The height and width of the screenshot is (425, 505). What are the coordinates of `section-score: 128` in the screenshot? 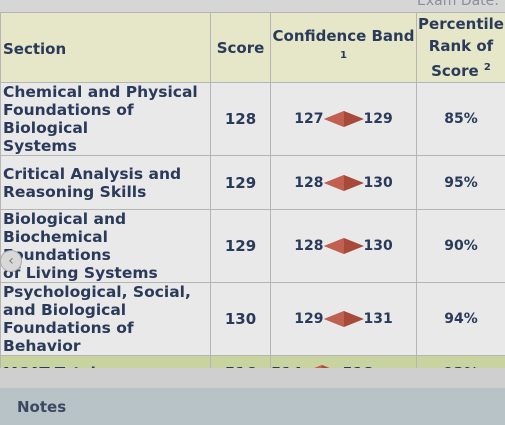 It's located at (240, 119).